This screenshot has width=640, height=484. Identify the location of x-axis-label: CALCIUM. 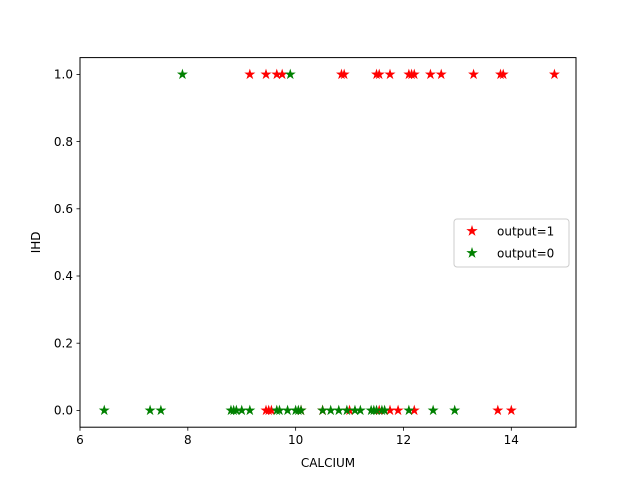
(328, 463).